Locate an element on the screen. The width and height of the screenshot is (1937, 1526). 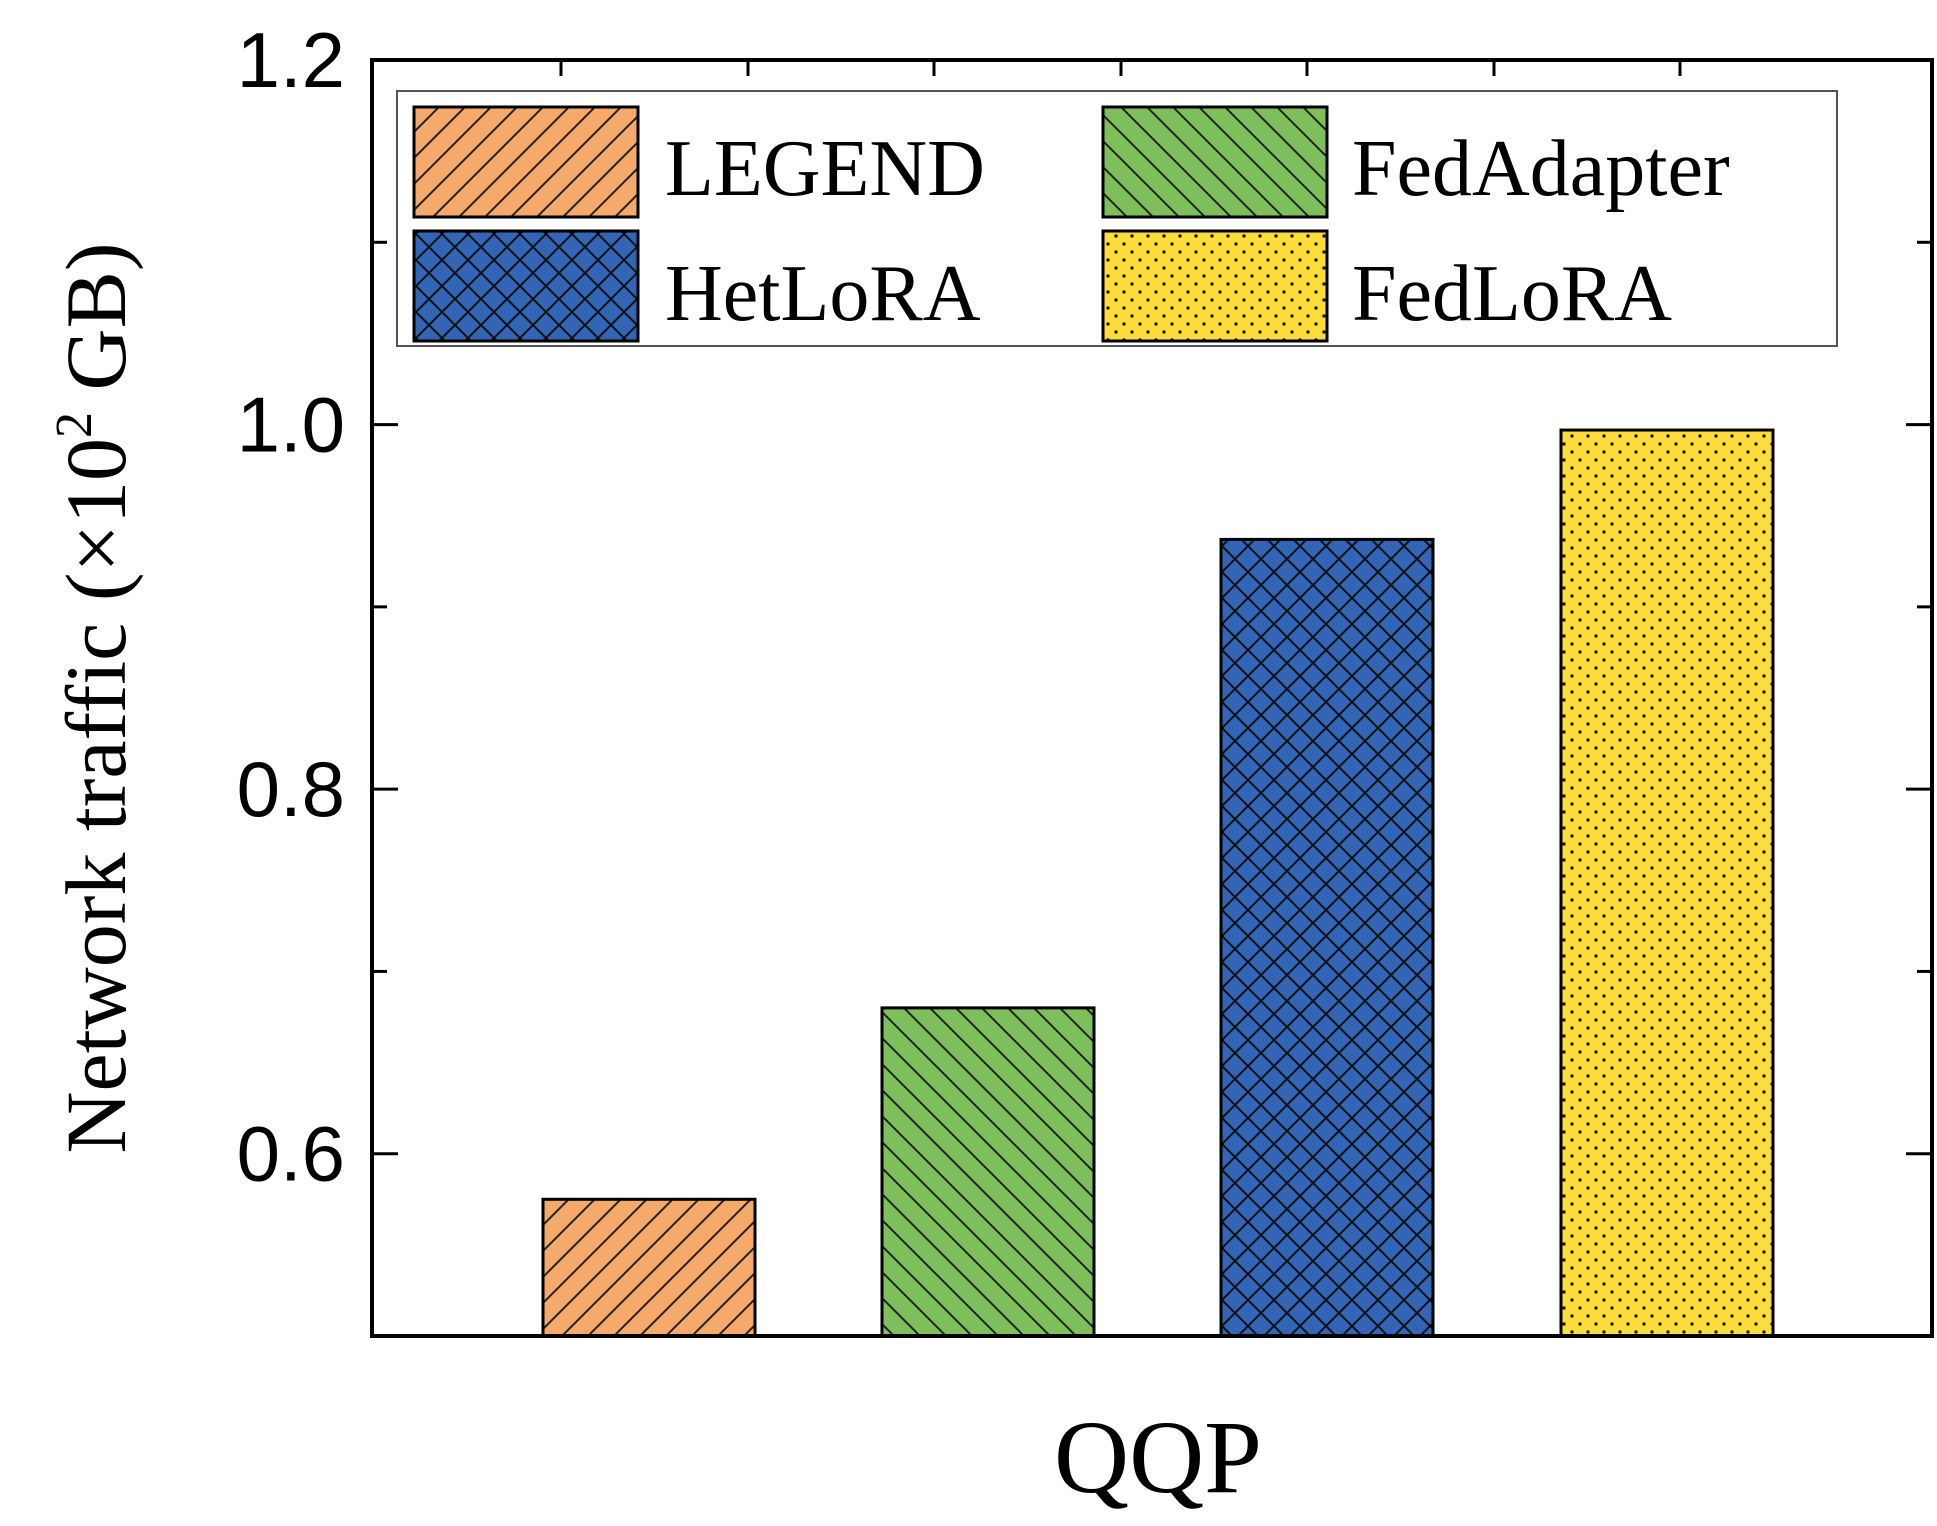
legend-label-legend: LEGEND is located at coordinates (825, 169).